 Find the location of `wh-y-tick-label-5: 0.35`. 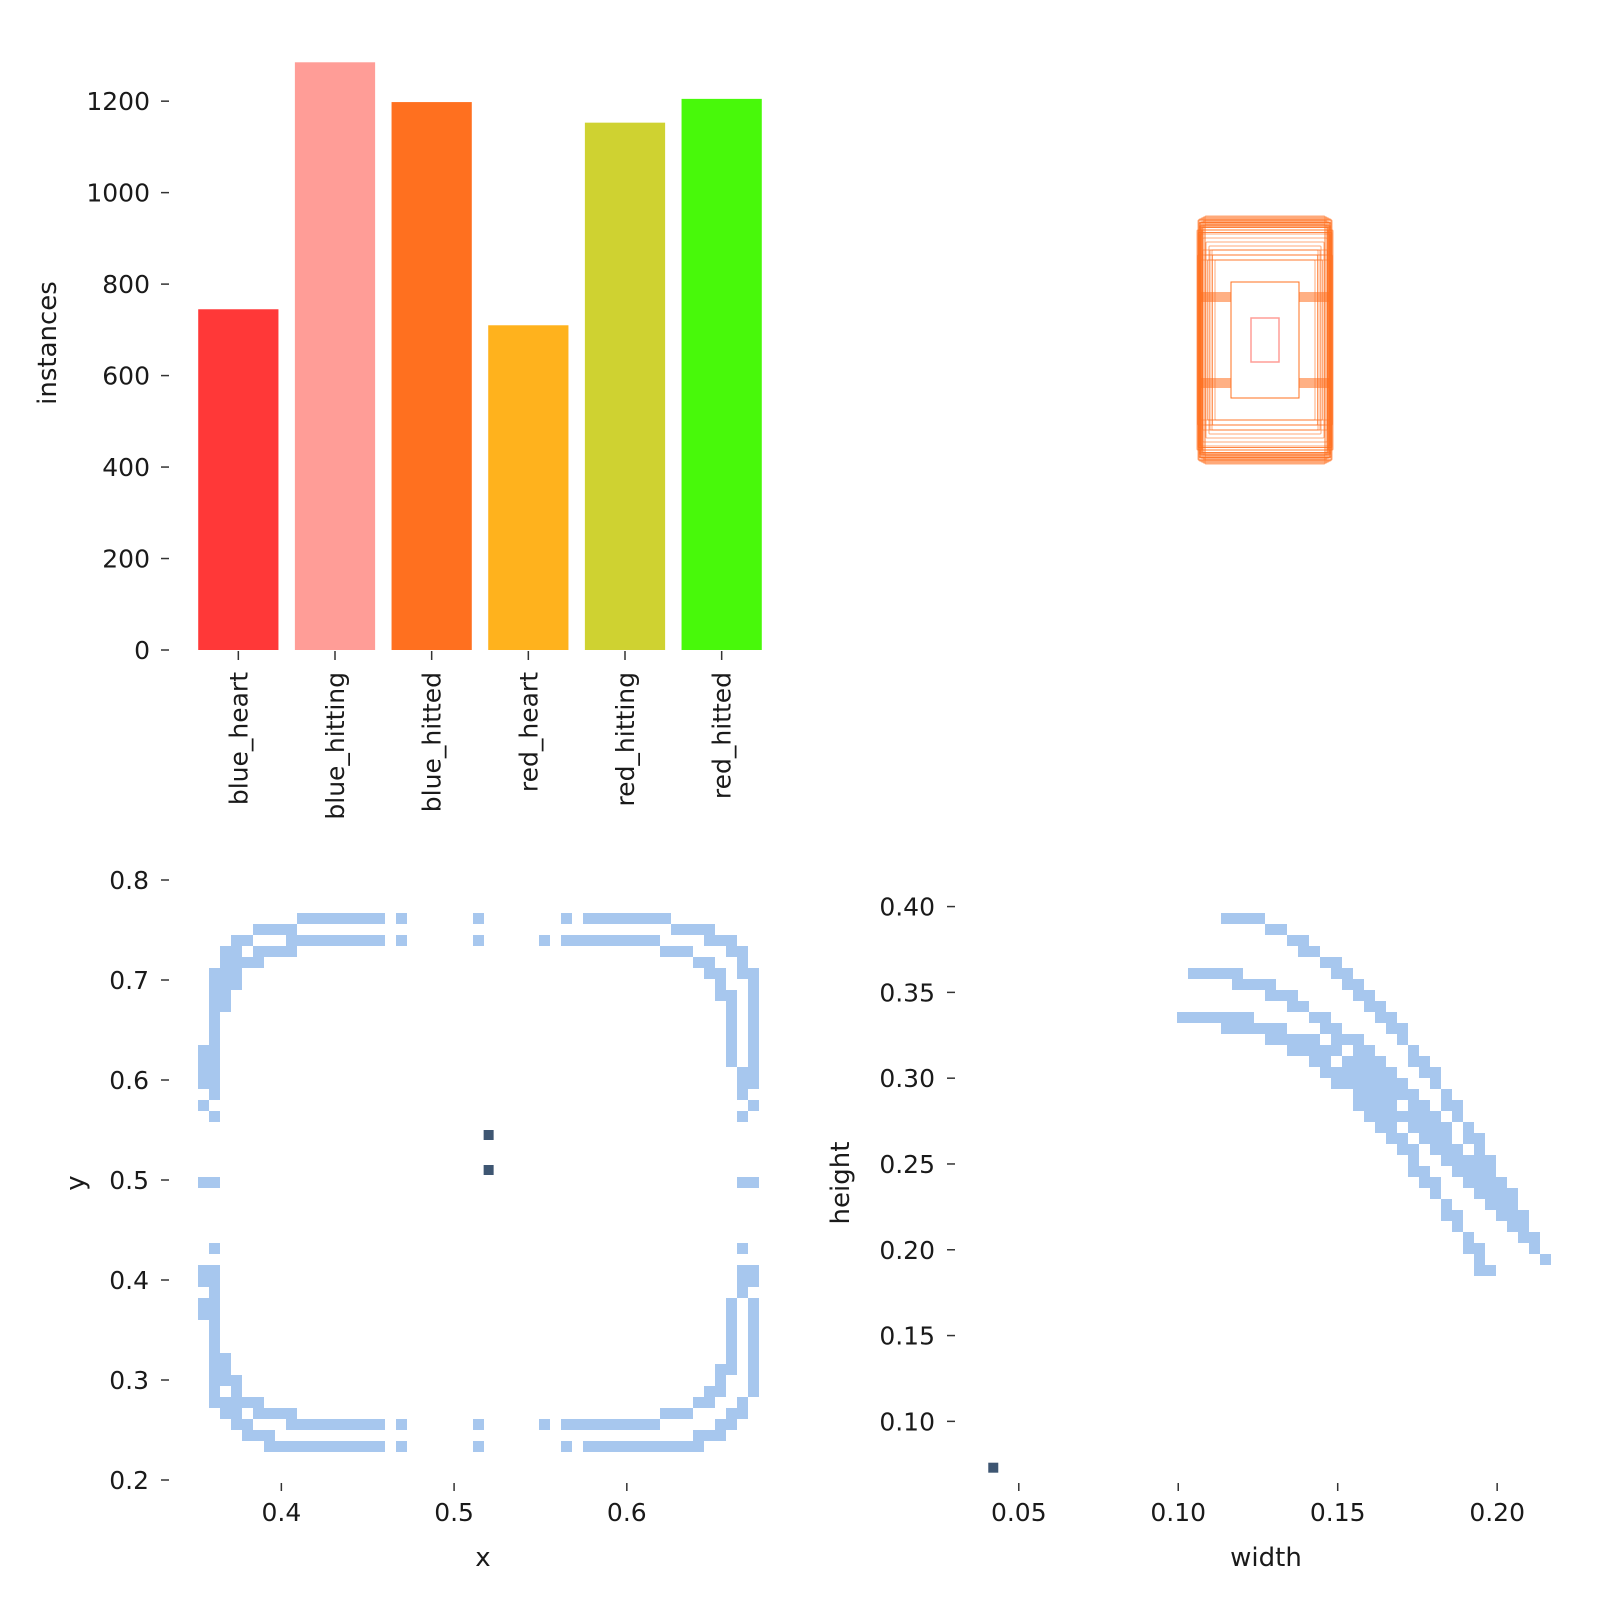

wh-y-tick-label-5: 0.35 is located at coordinates (907, 992).